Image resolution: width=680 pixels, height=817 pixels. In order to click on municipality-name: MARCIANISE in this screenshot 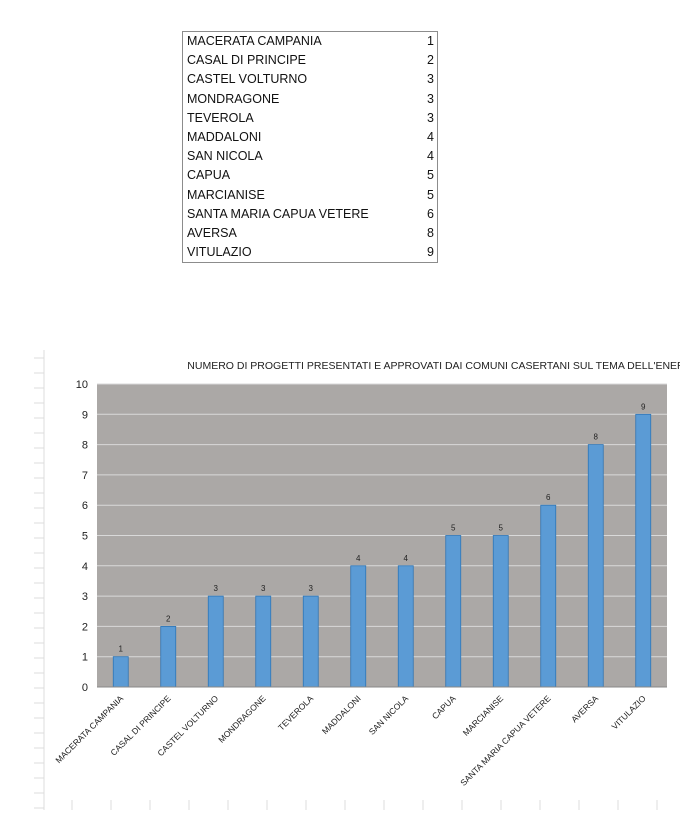, I will do `click(226, 194)`.